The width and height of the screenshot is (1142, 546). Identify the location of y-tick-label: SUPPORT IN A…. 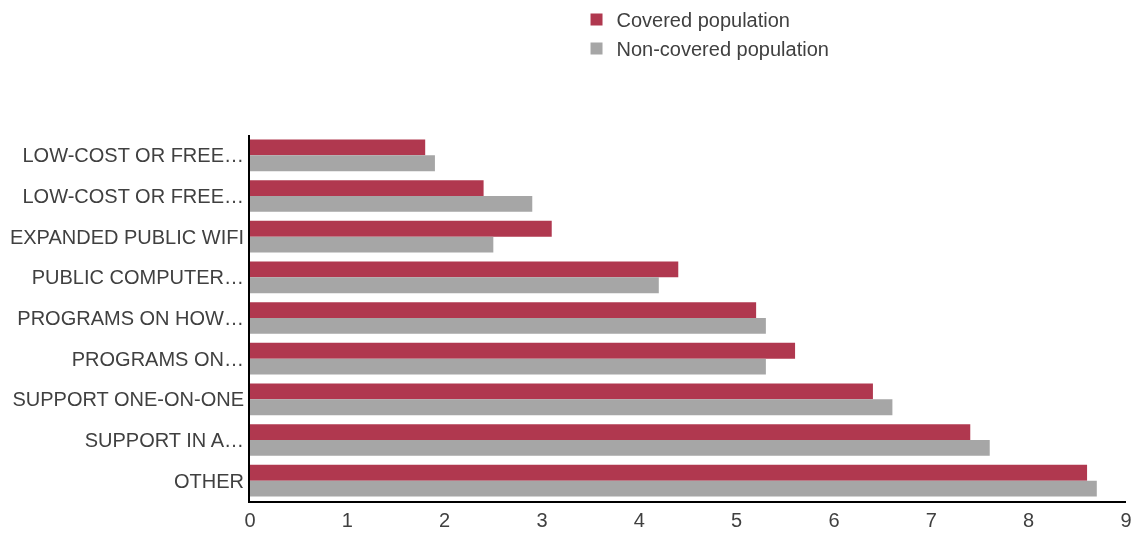
(164, 440).